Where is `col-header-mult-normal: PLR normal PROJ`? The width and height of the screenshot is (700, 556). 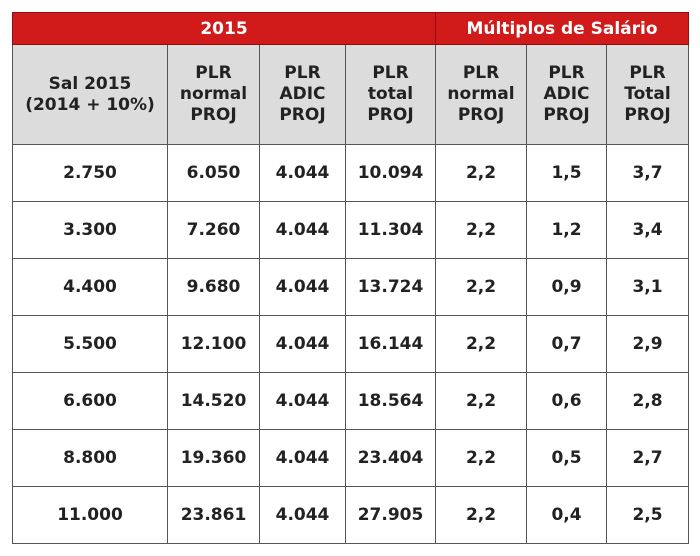
col-header-mult-normal: PLR normal PROJ is located at coordinates (481, 94).